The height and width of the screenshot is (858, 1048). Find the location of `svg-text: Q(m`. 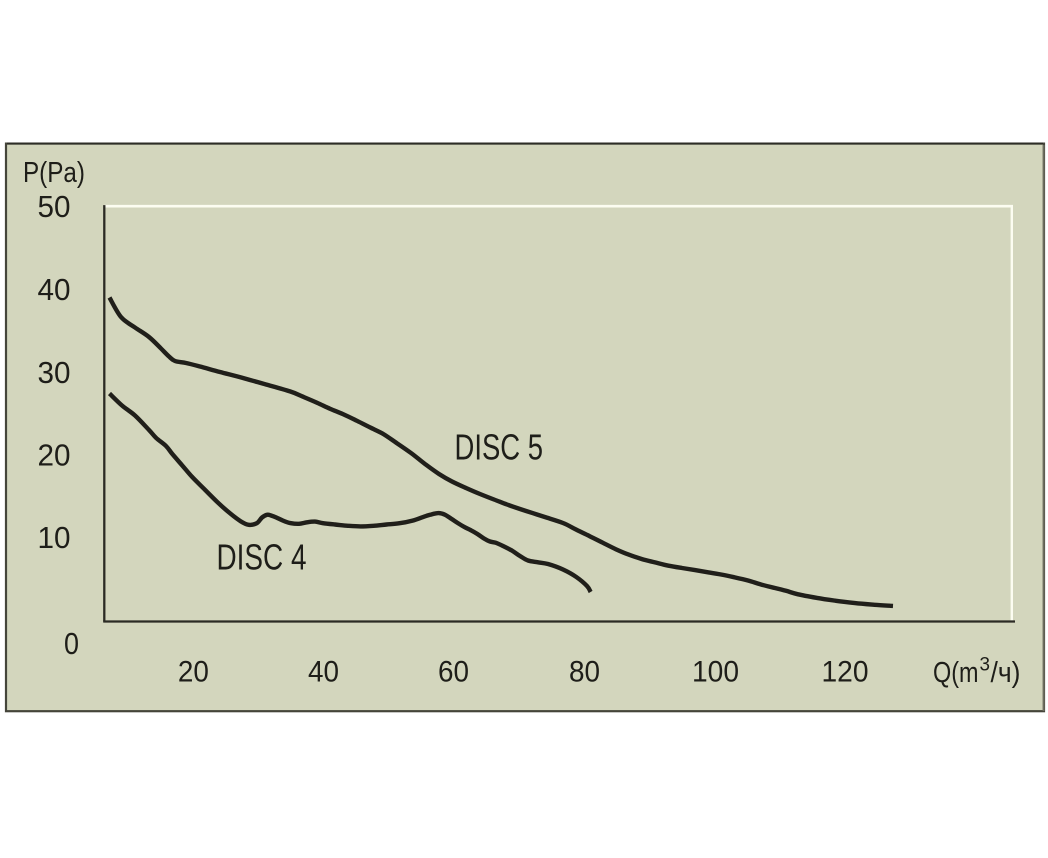

svg-text: Q(m is located at coordinates (956, 673).